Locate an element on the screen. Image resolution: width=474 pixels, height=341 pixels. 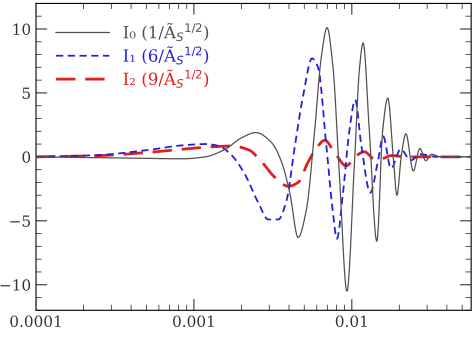
legend-label: I₁ (6/Ã$_{S}$$^{1/2}$) is located at coordinates (166, 55).